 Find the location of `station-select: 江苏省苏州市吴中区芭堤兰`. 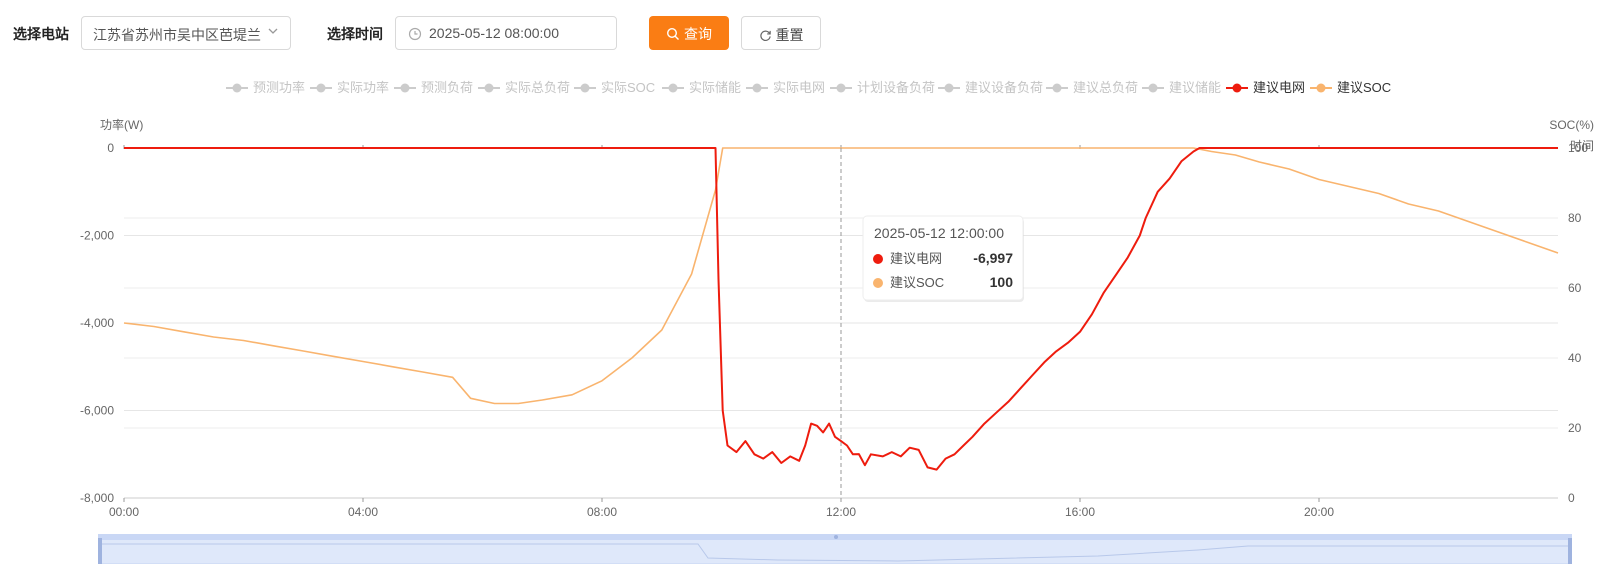

station-select: 江苏省苏州市吴中区芭堤兰 is located at coordinates (186, 33).